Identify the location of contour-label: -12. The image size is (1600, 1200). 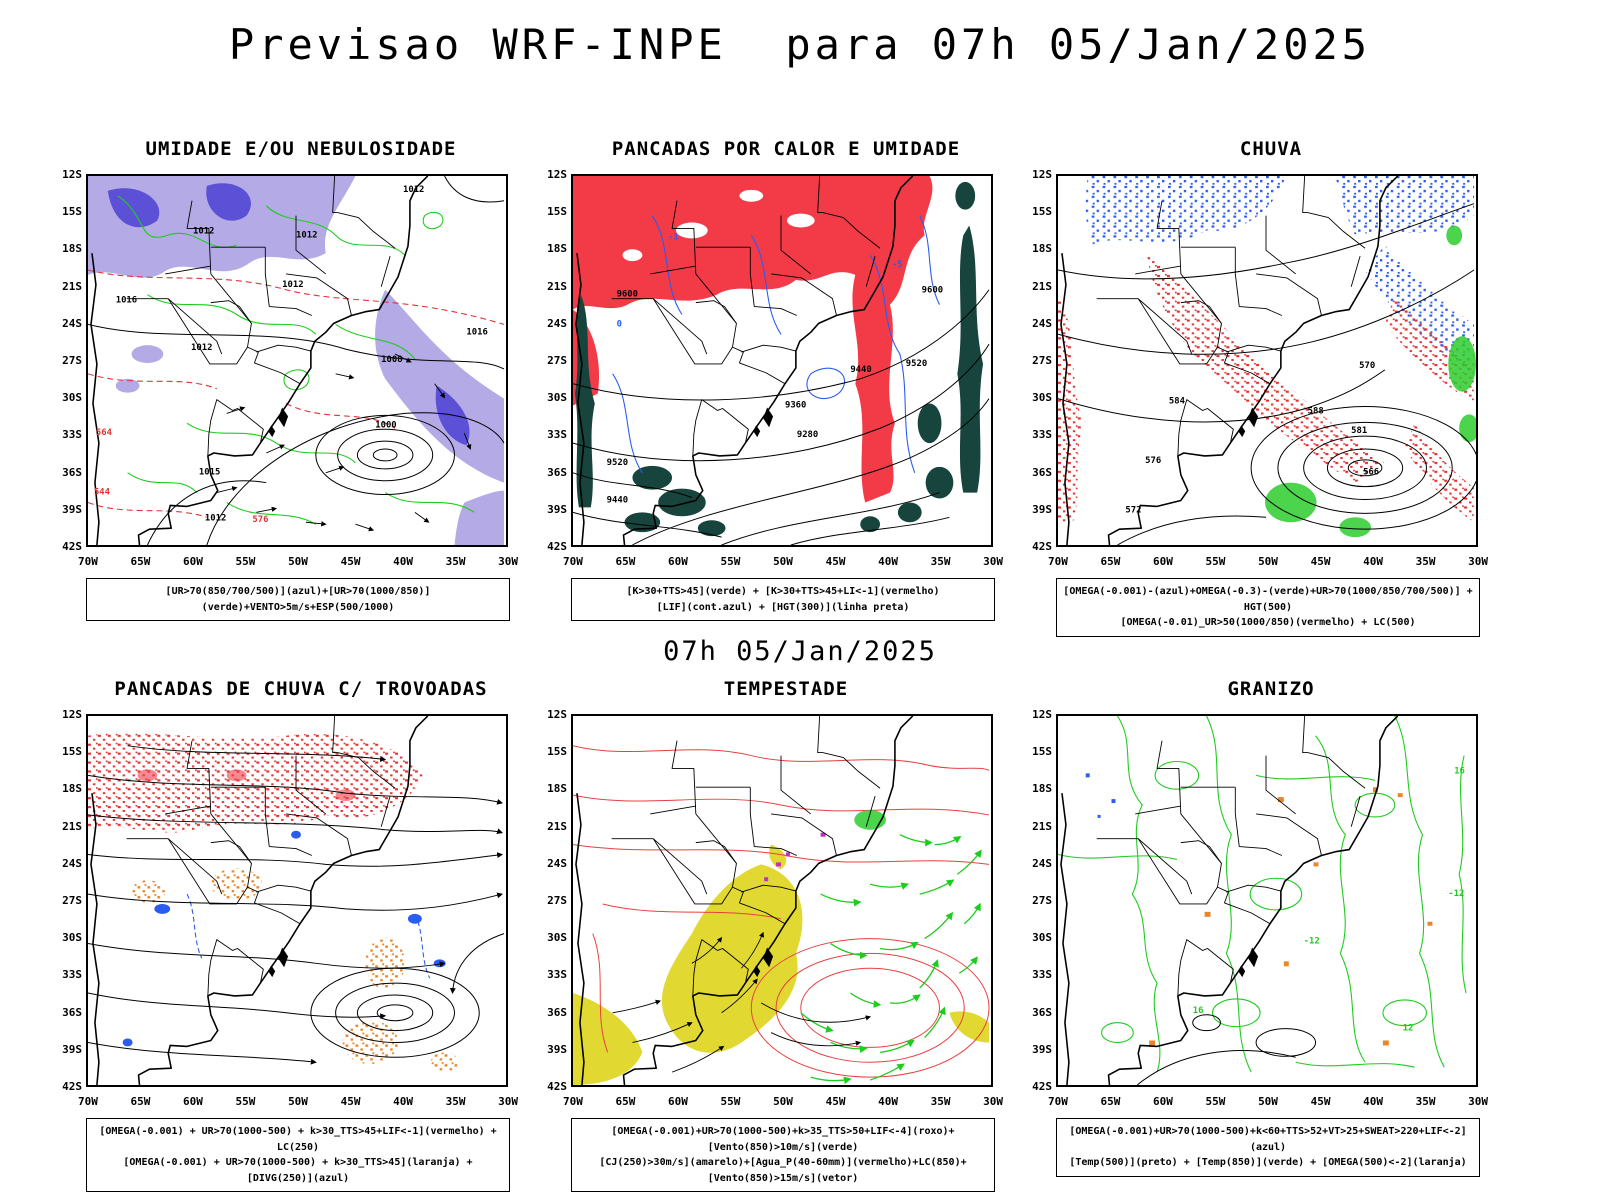
(1456, 894).